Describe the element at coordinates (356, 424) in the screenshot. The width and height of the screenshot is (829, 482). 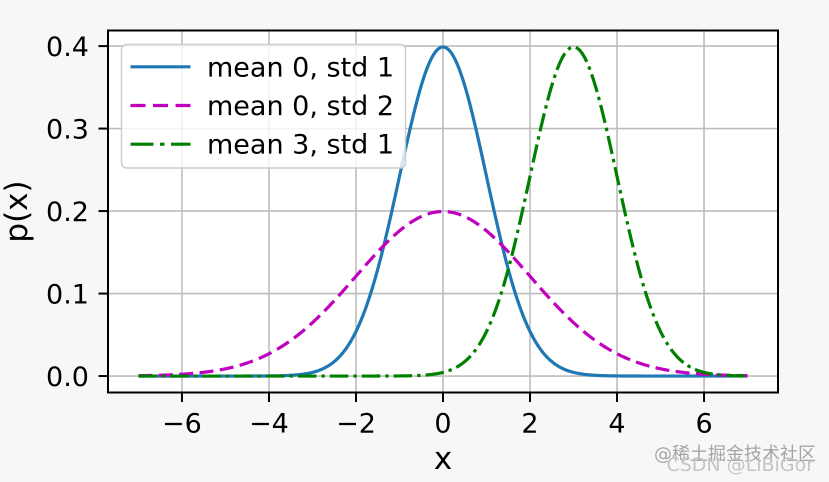
I see `x-tick-label: −2` at that location.